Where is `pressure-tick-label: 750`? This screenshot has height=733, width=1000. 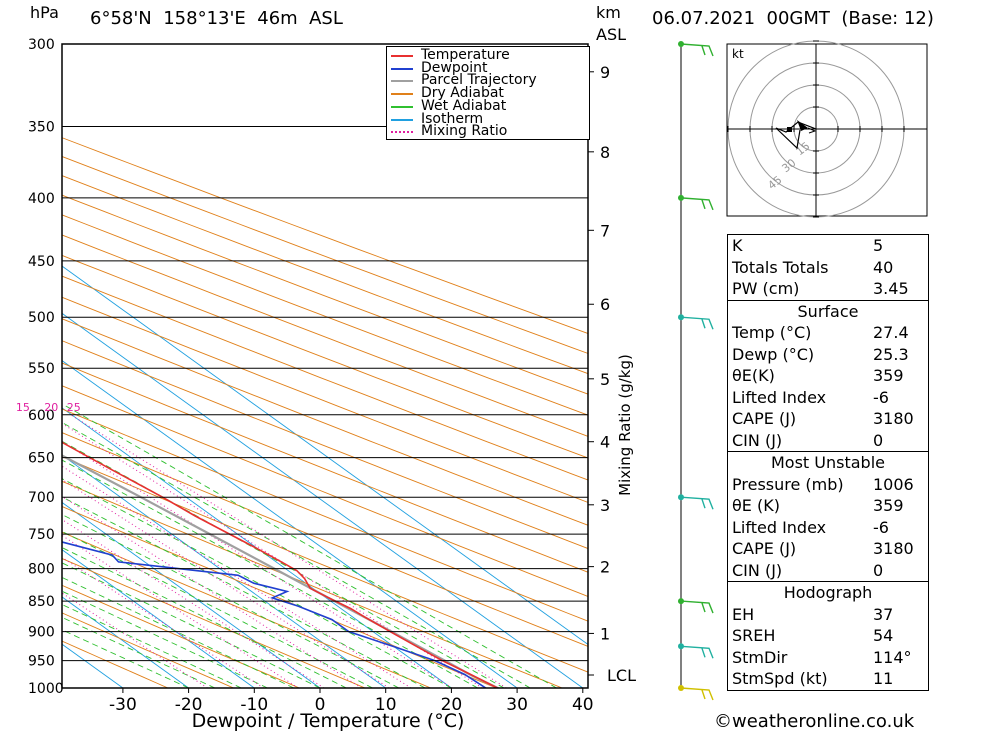 pressure-tick-label: 750 is located at coordinates (41, 535).